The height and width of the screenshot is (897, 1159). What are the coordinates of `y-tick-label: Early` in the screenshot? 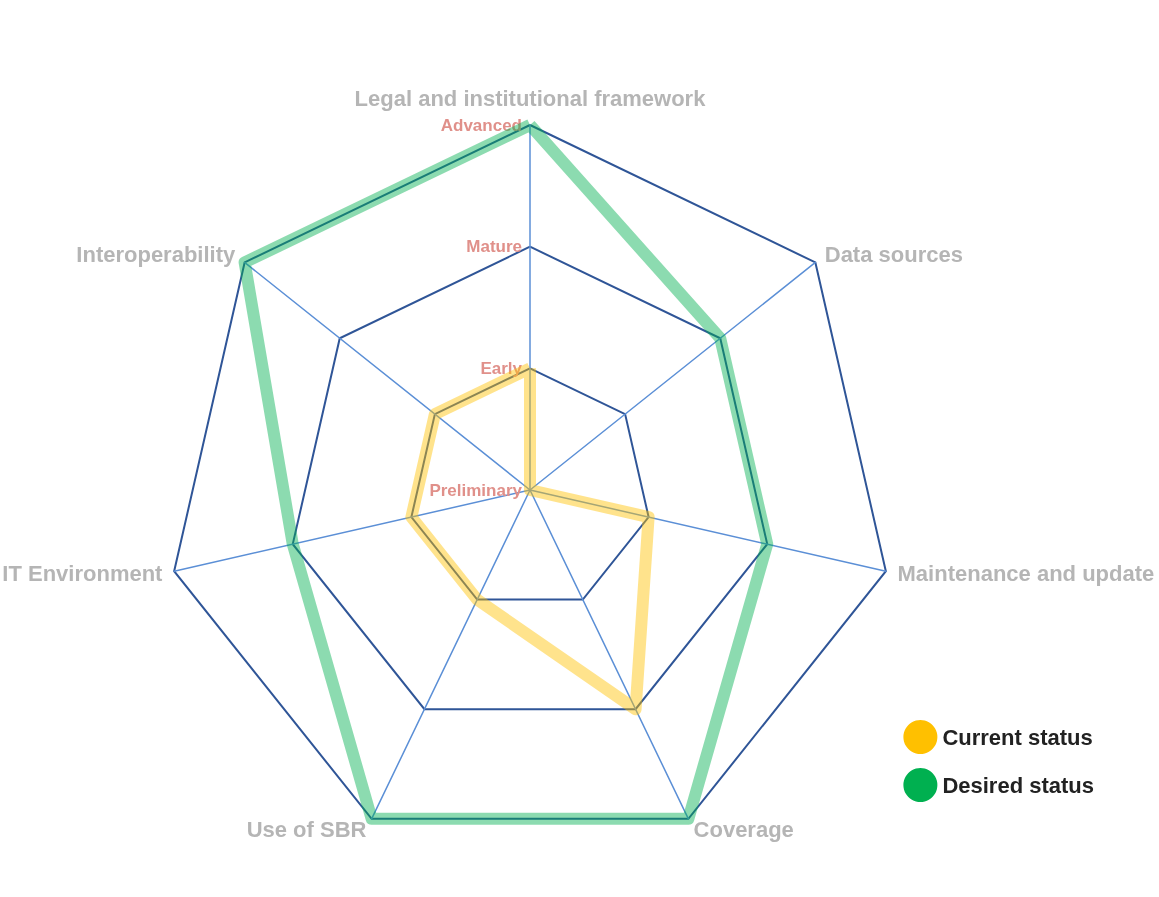 It's located at (501, 368).